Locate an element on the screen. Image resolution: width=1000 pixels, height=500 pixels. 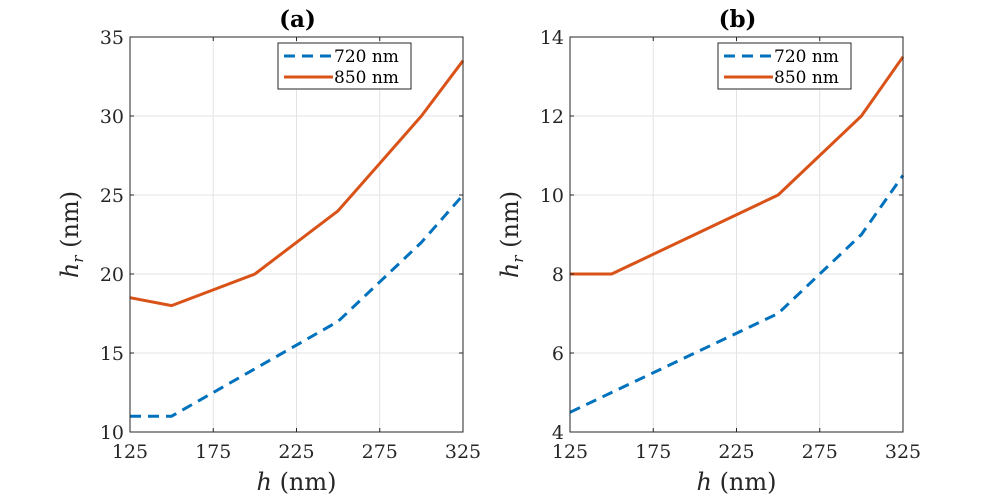
y-tick-label: 12 is located at coordinates (552, 117).